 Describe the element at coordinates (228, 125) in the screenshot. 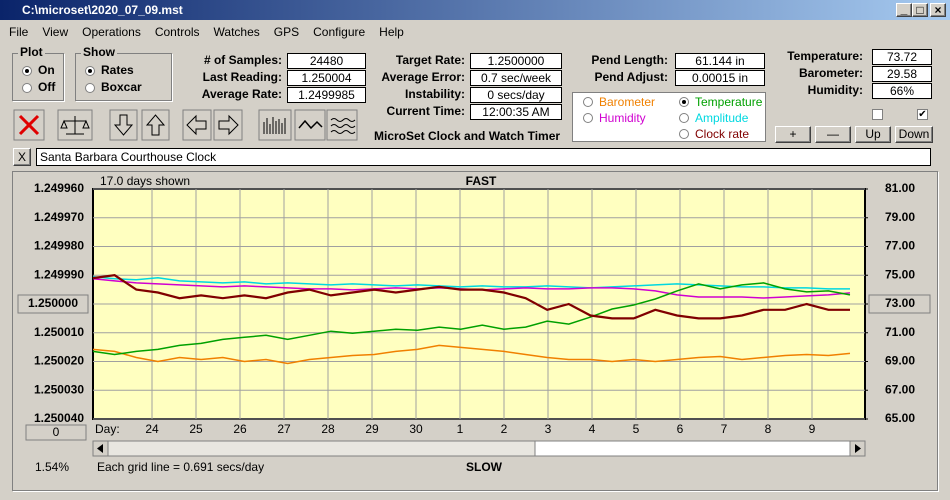

I see `tool-right` at that location.